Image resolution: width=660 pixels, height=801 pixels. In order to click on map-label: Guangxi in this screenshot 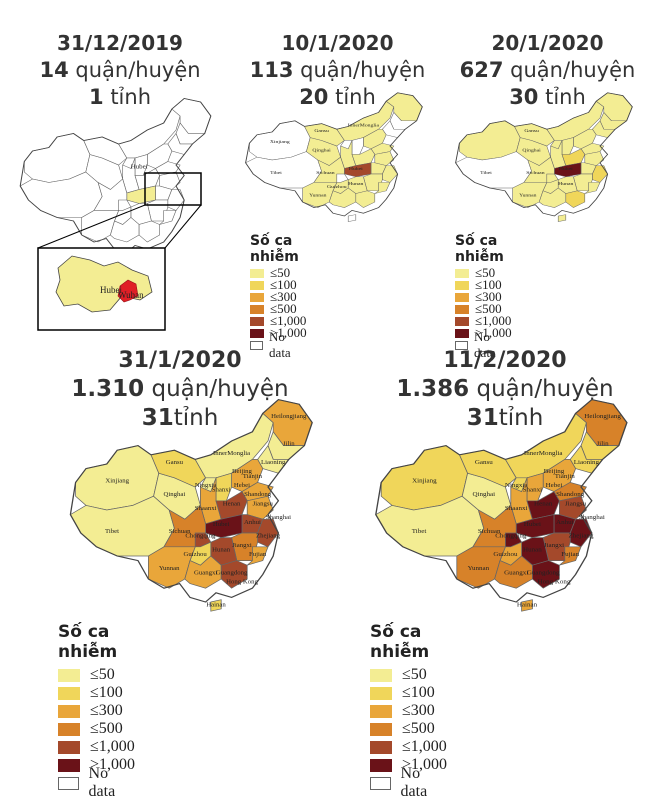, I will do `click(205, 573)`.